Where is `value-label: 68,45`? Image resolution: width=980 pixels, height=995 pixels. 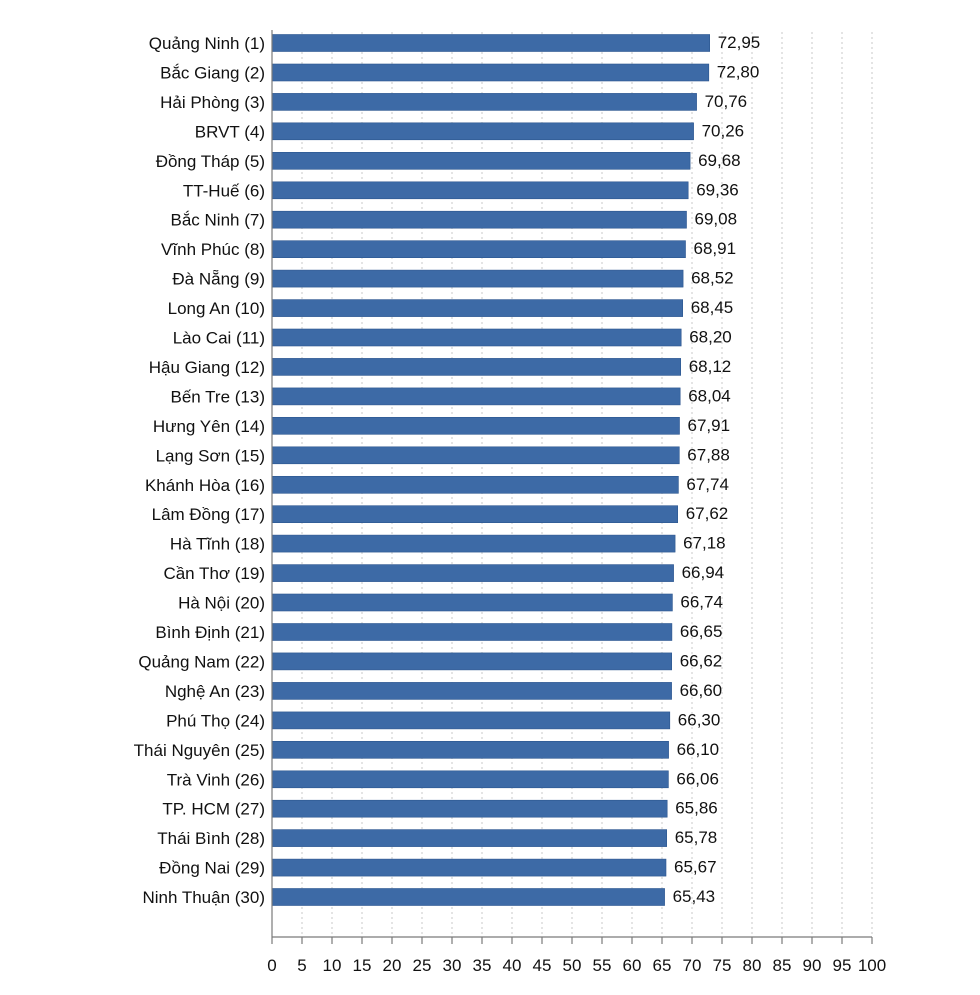 value-label: 68,45 is located at coordinates (712, 307).